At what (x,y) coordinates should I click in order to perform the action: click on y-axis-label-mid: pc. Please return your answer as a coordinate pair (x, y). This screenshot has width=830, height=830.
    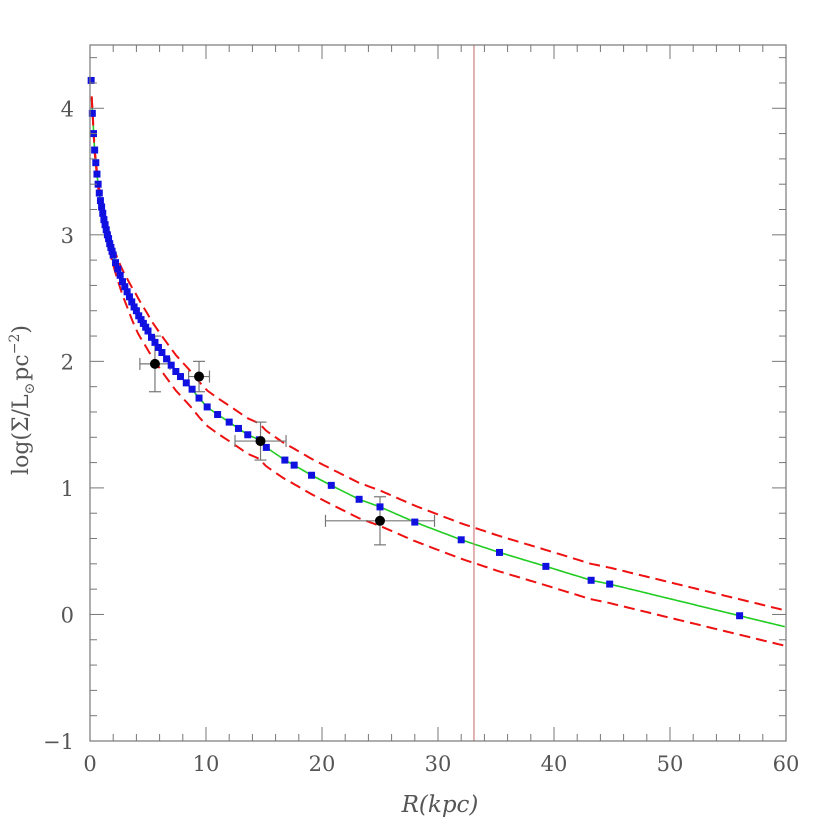
    Looking at the image, I should click on (21, 367).